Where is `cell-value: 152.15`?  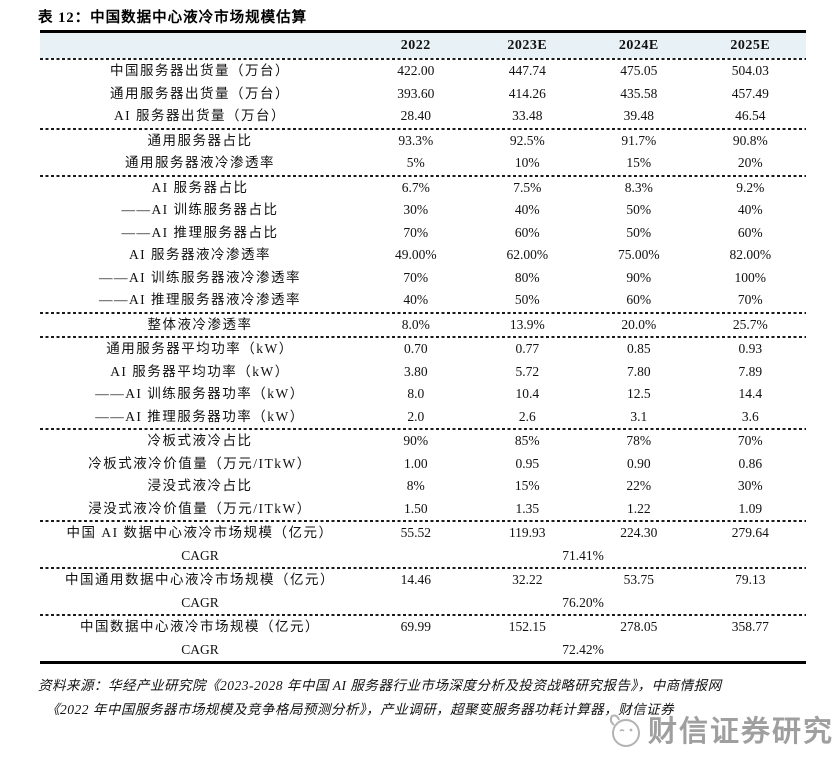 cell-value: 152.15 is located at coordinates (527, 626).